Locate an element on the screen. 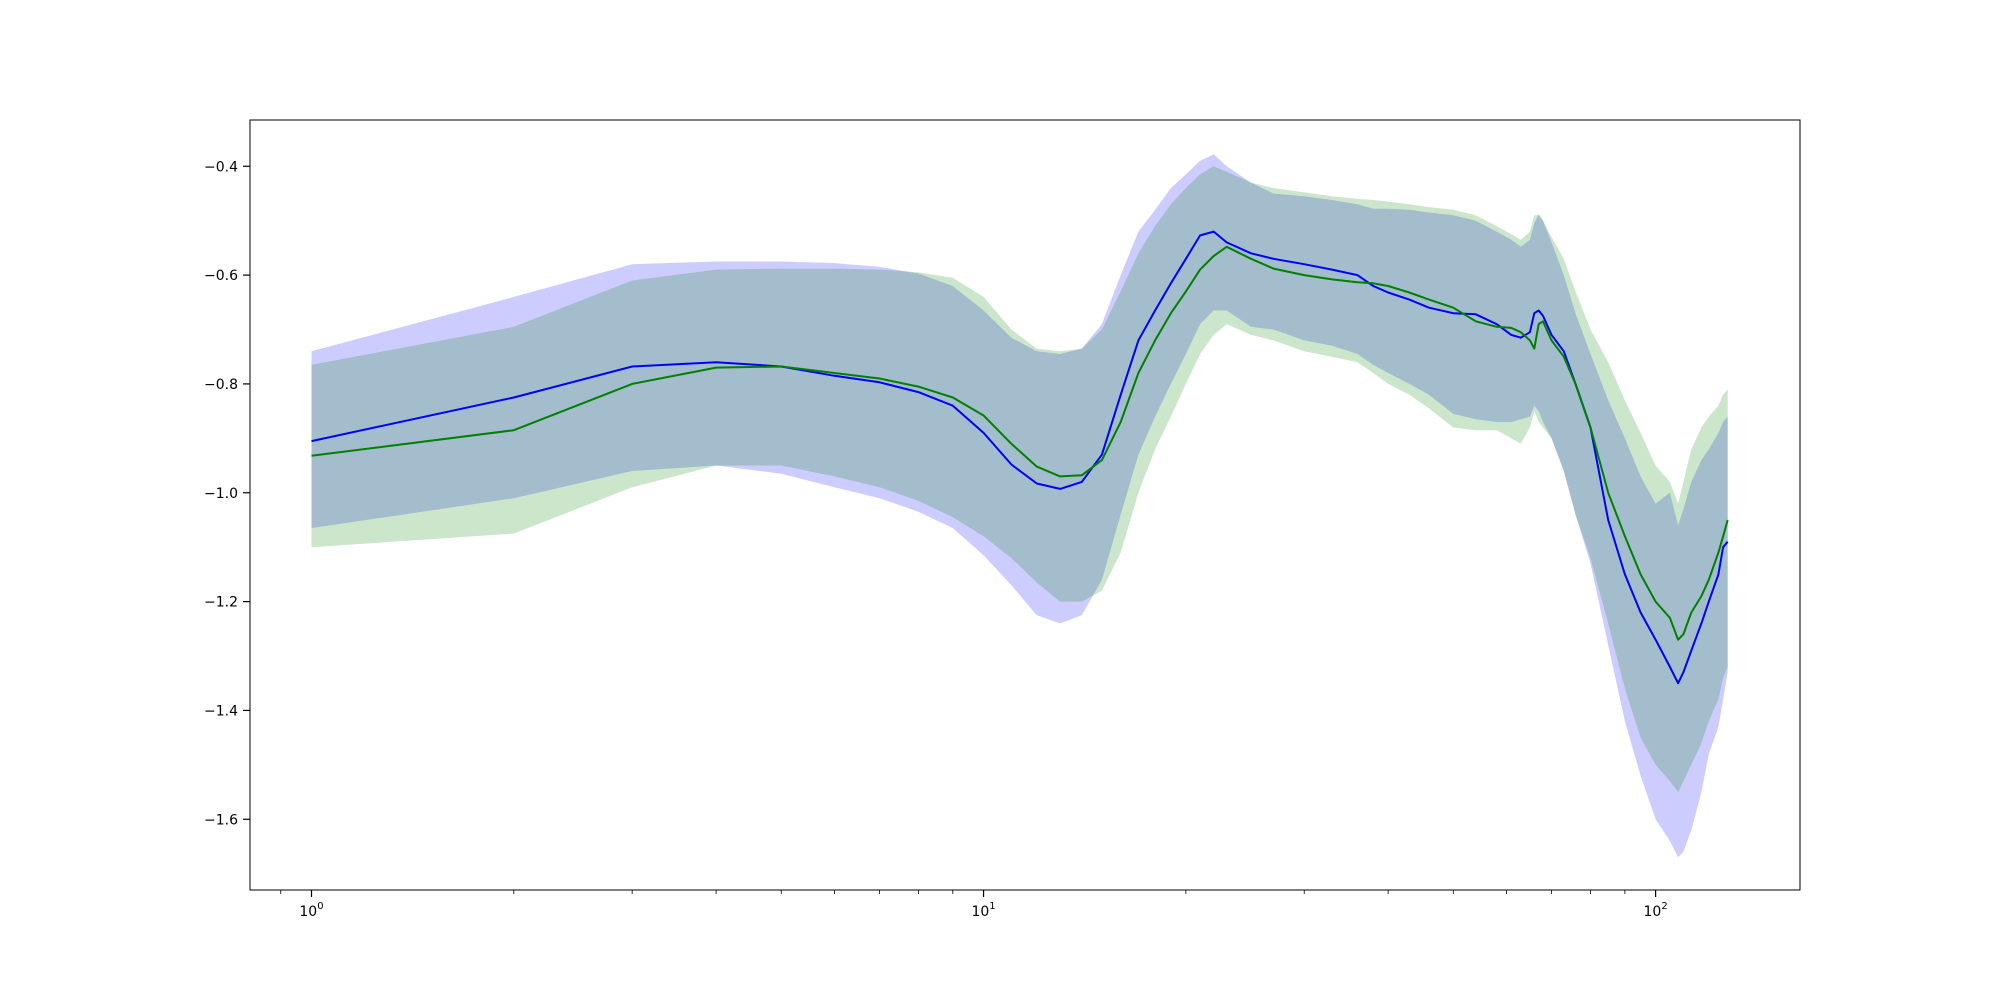  x-tick-label: 10¹ is located at coordinates (983, 910).